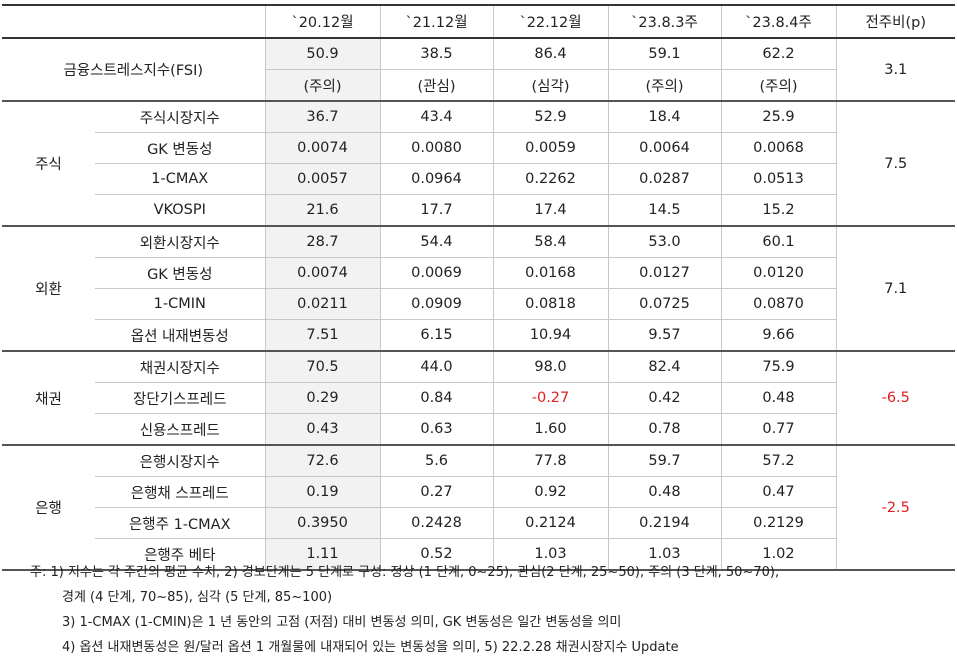  Describe the element at coordinates (322, 335) in the screenshot. I see `cell-value: 7.51` at that location.